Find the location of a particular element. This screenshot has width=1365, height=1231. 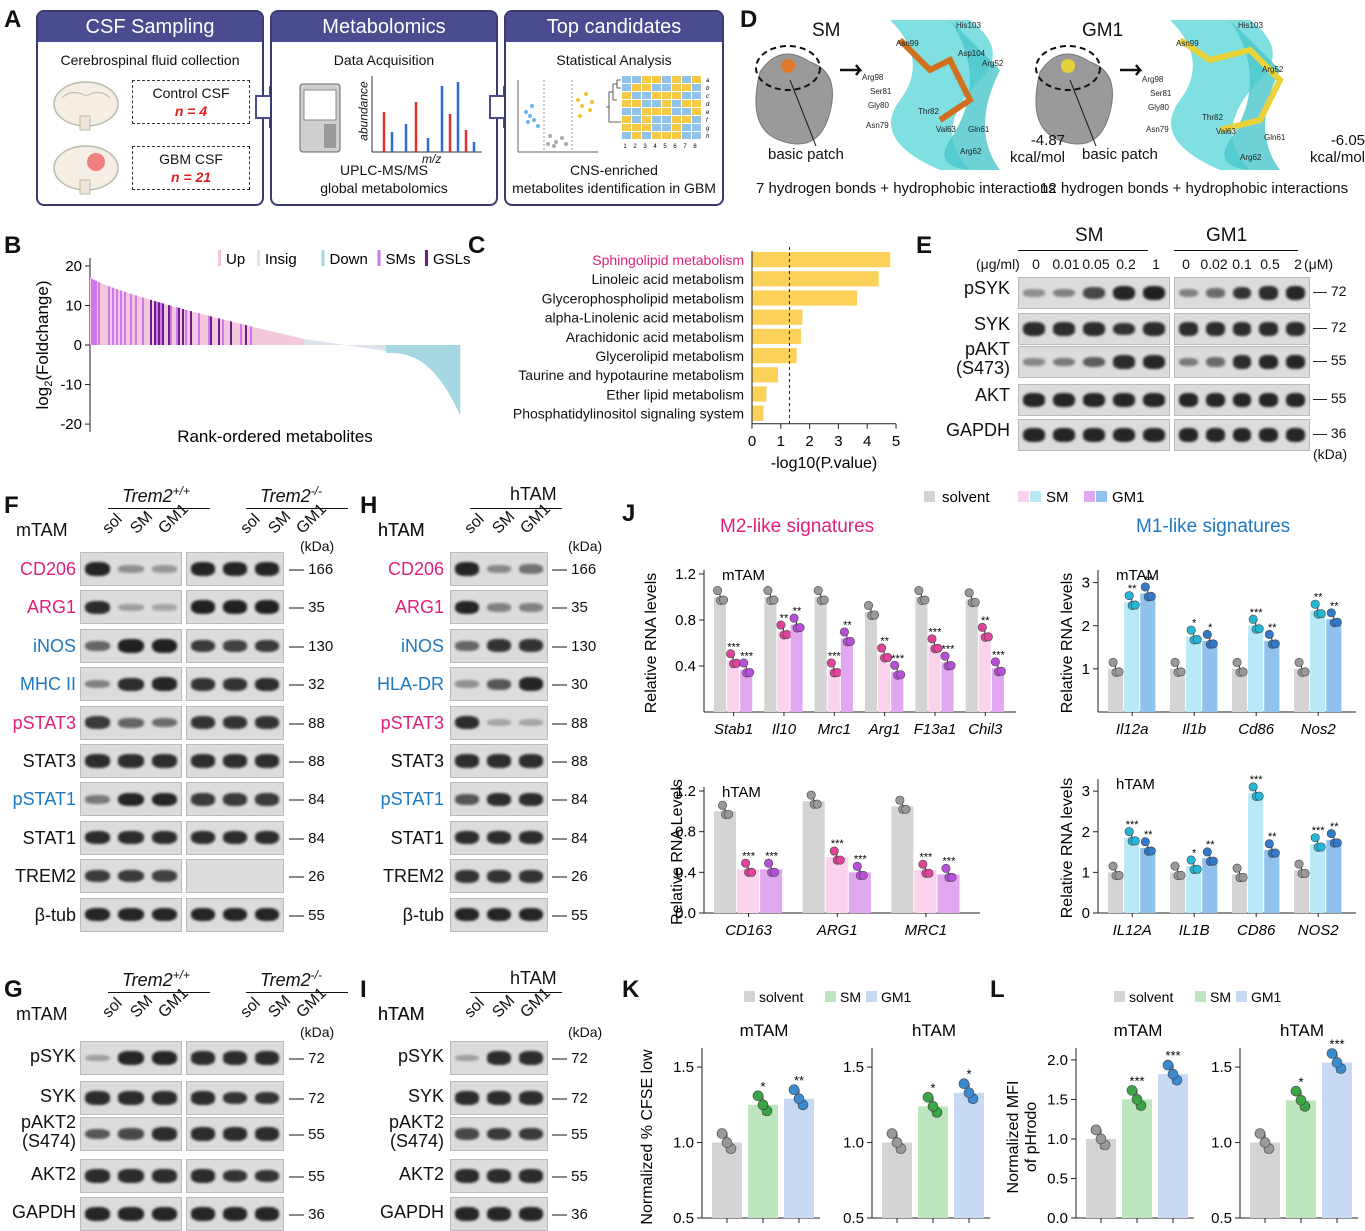

h-row-label: ARG1 is located at coordinates (400, 607).